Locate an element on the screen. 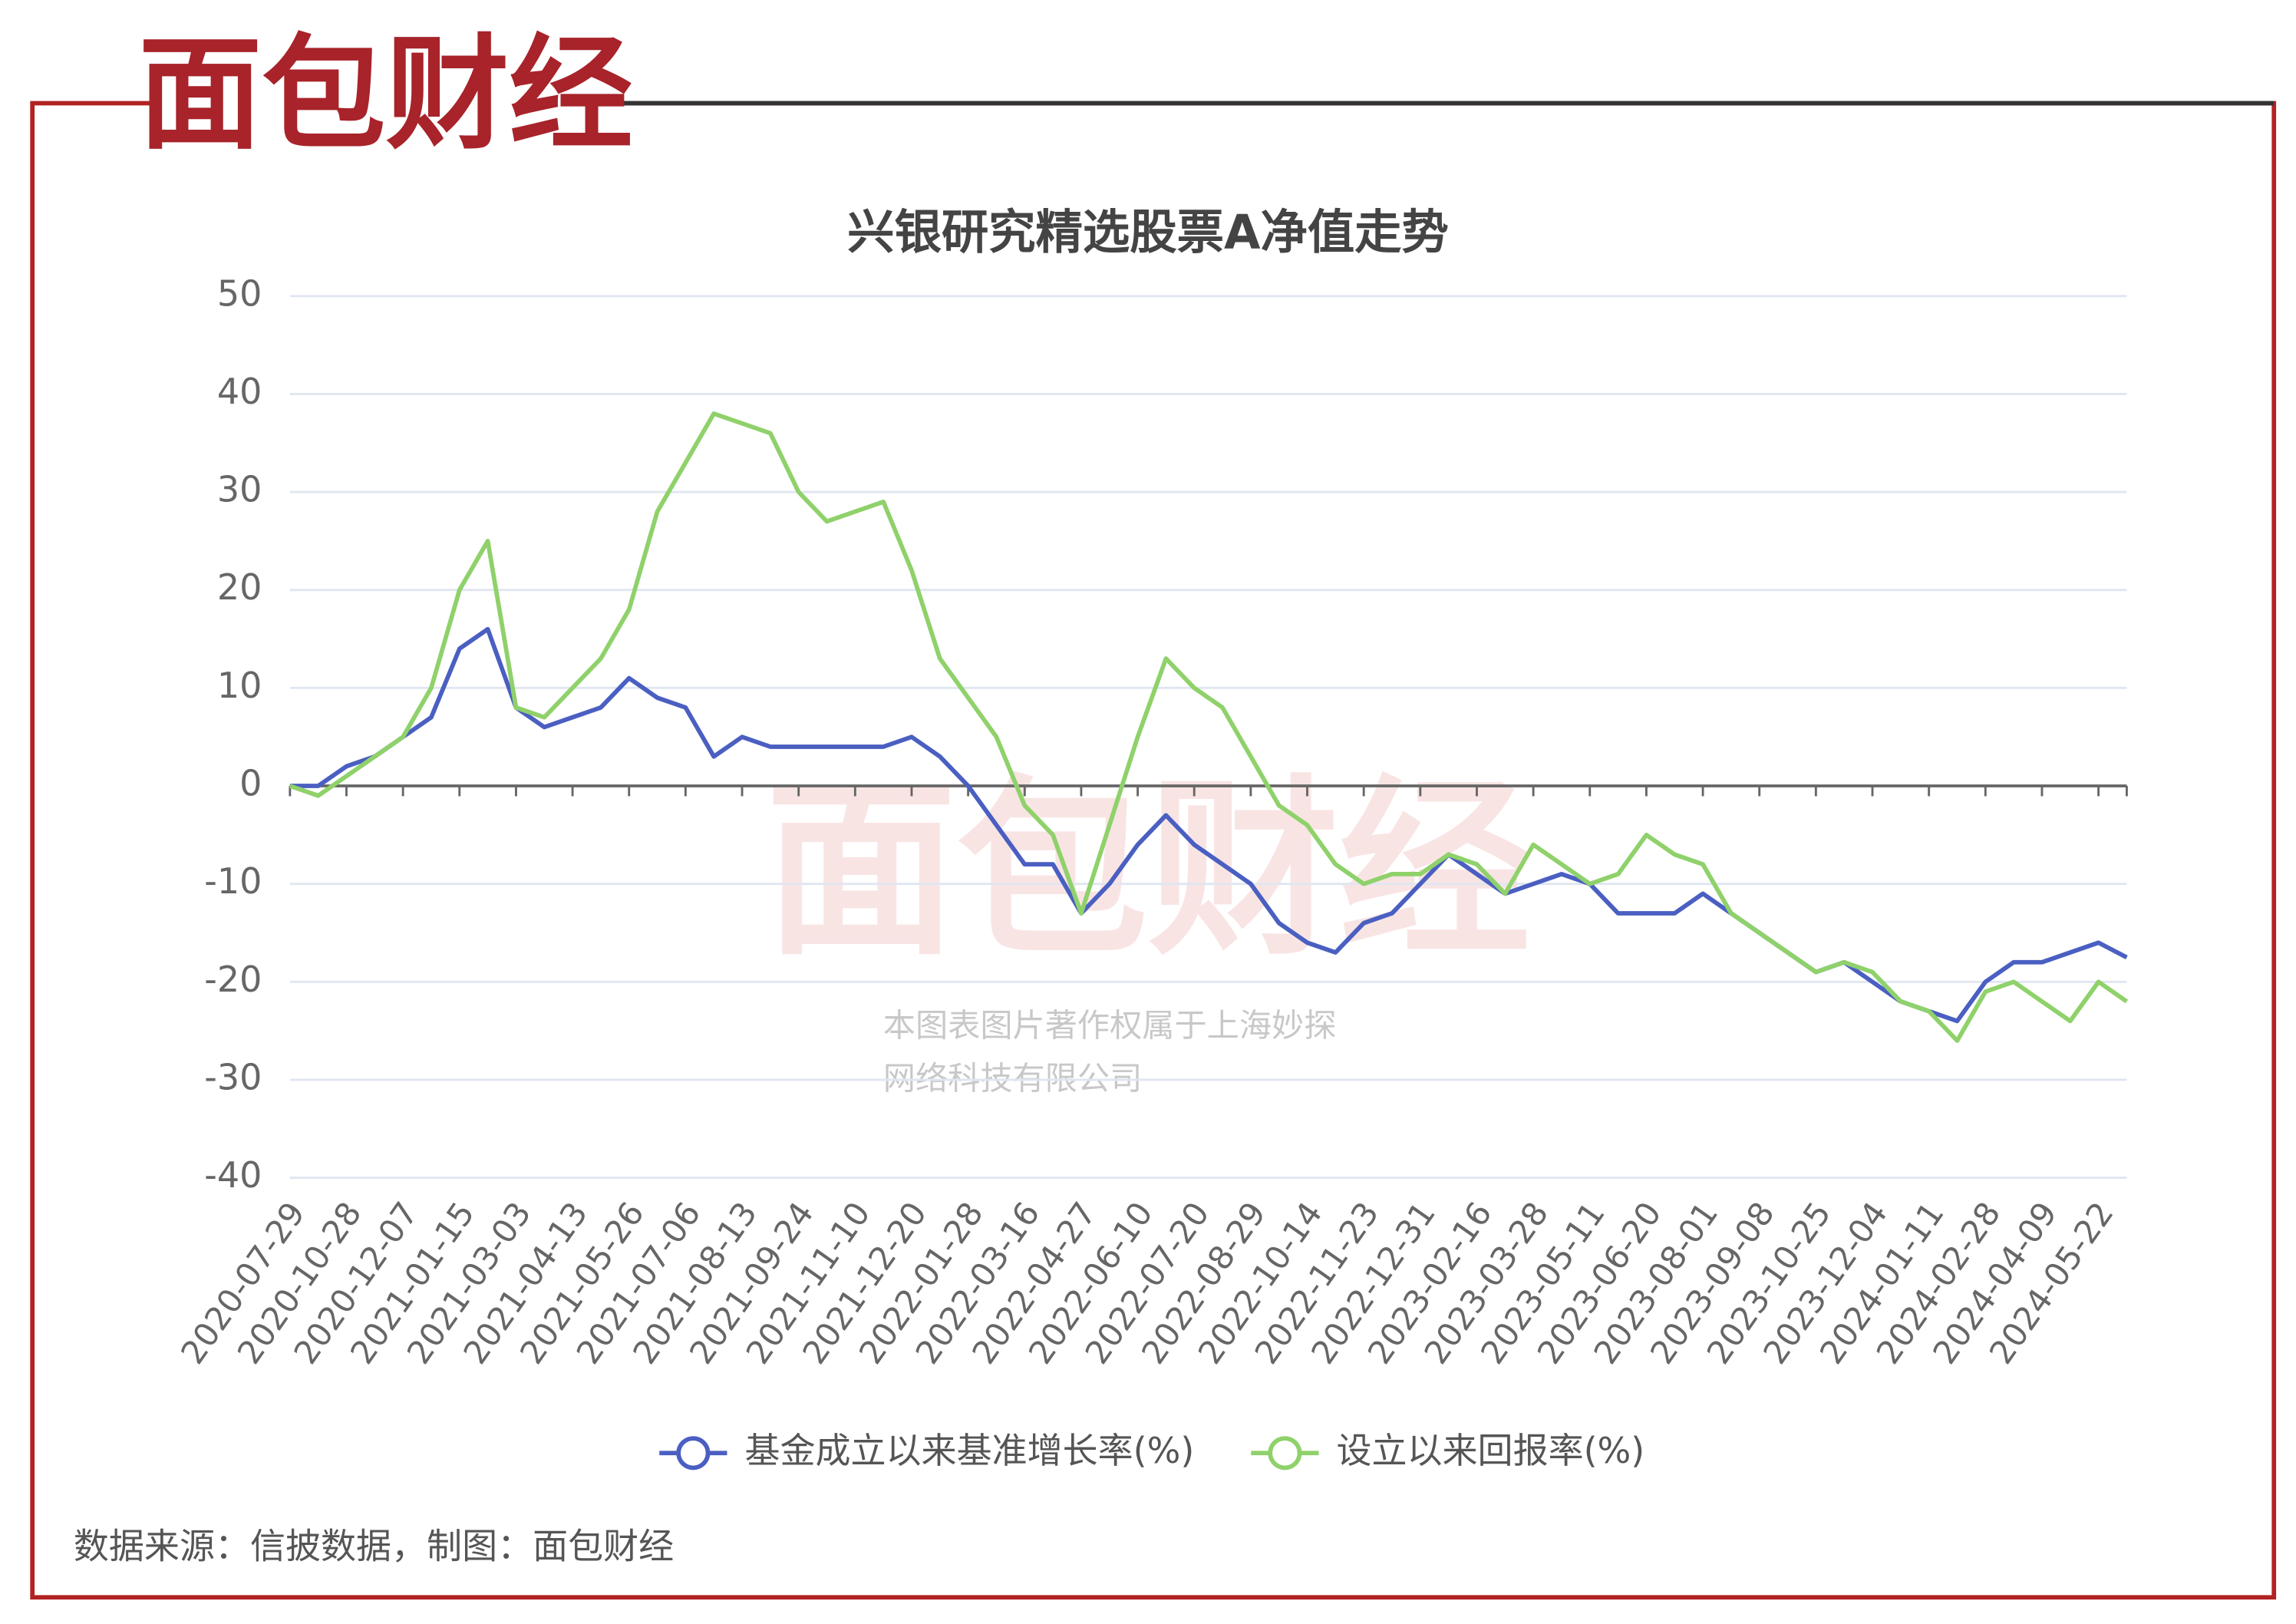 The image size is (2296, 1624). watermark-logo: 面包财经 is located at coordinates (1147, 869).